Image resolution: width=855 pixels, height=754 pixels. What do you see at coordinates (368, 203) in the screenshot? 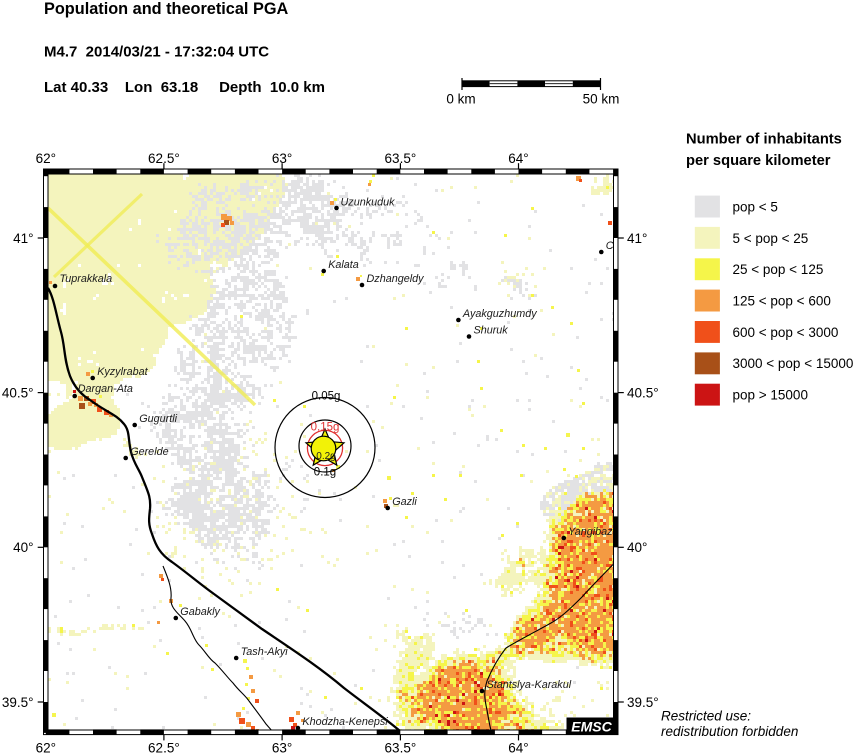
I see `svg-text: Uzunkuduk` at bounding box center [368, 203].